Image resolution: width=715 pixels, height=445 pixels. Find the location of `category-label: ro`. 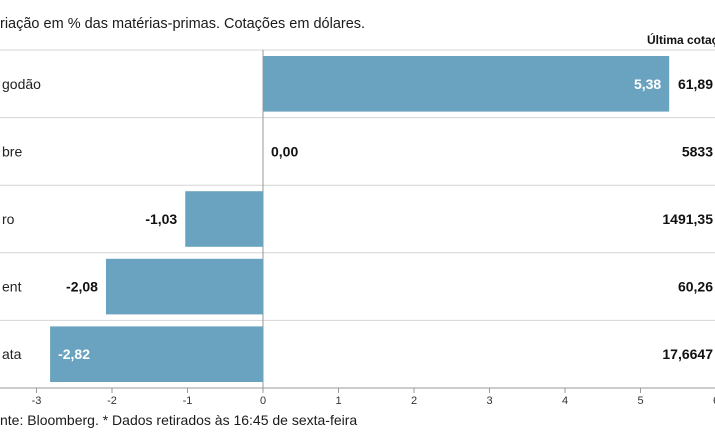

category-label: ro is located at coordinates (8, 219).